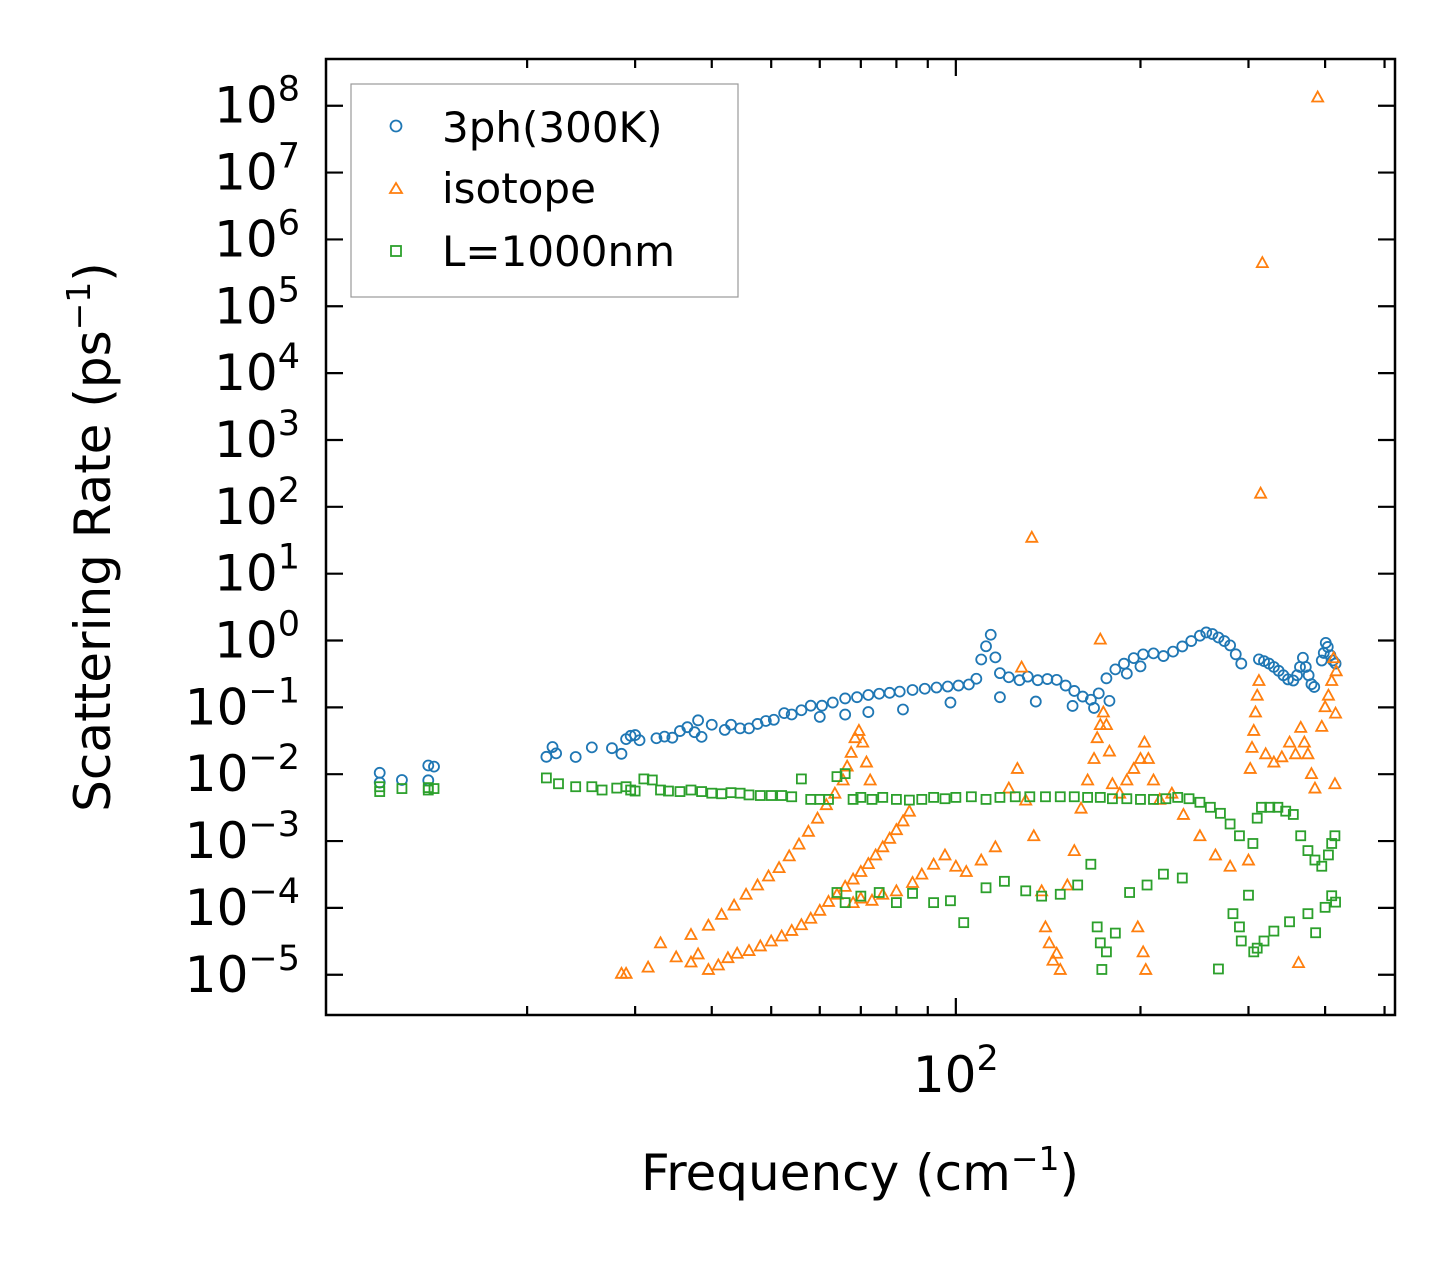  Describe the element at coordinates (242, 837) in the screenshot. I see `y-tick-label-2: 10⁻³` at that location.